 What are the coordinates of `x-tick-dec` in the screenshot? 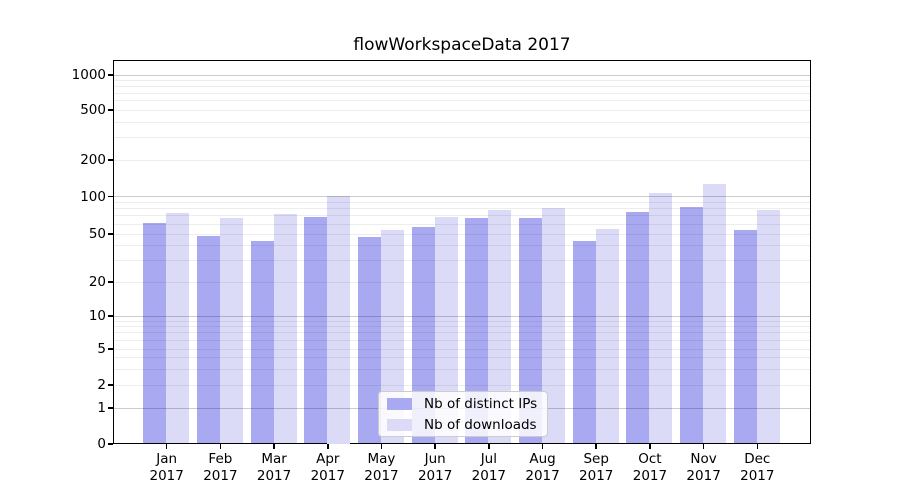 It's located at (757, 446).